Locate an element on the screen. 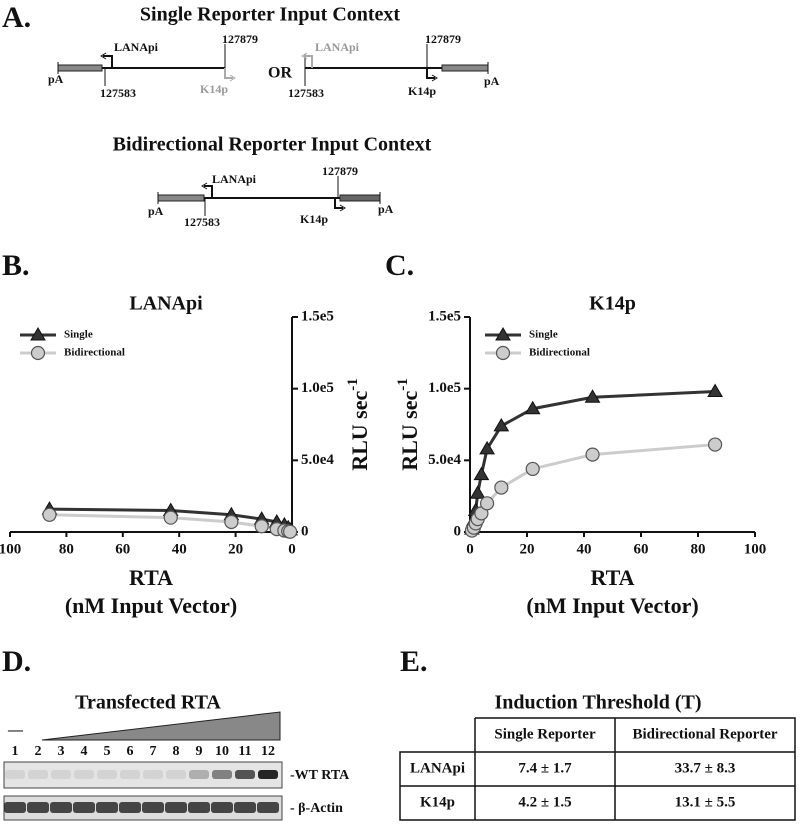  diagram-single-right is located at coordinates (395, 65).